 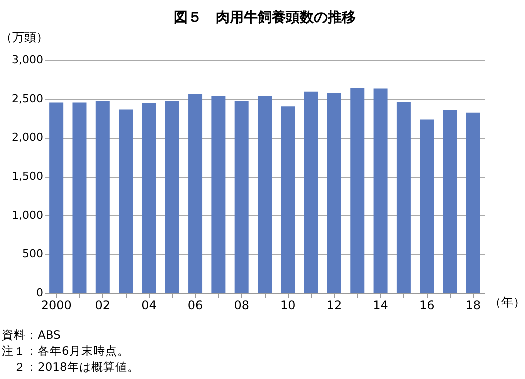 What do you see at coordinates (76, 367) in the screenshot?
I see `text: ２：2018年は概算値。` at bounding box center [76, 367].